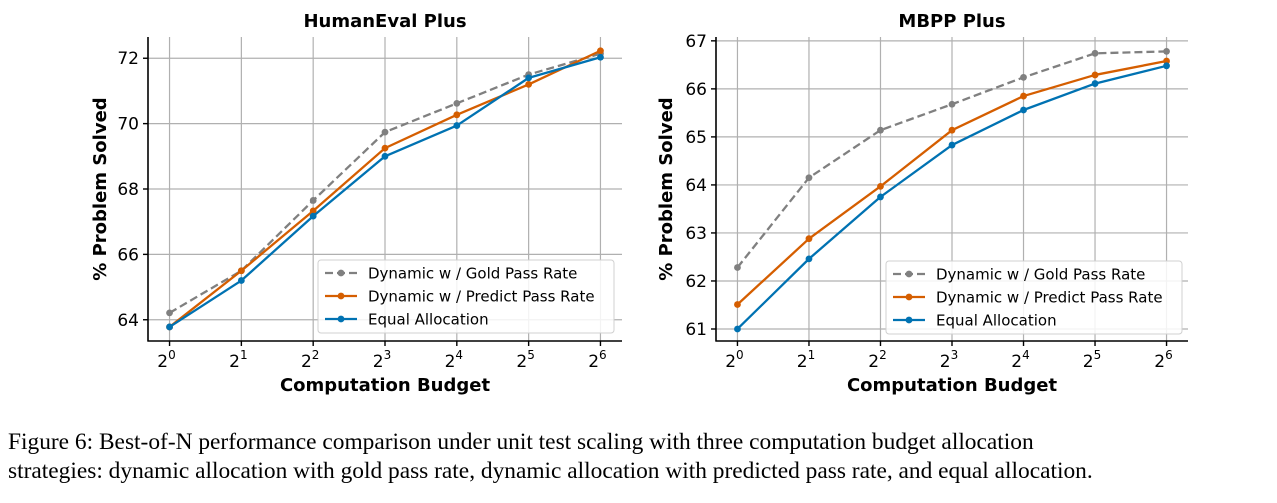  What do you see at coordinates (384, 21) in the screenshot?
I see `chart-title: HumanEval Plus` at bounding box center [384, 21].